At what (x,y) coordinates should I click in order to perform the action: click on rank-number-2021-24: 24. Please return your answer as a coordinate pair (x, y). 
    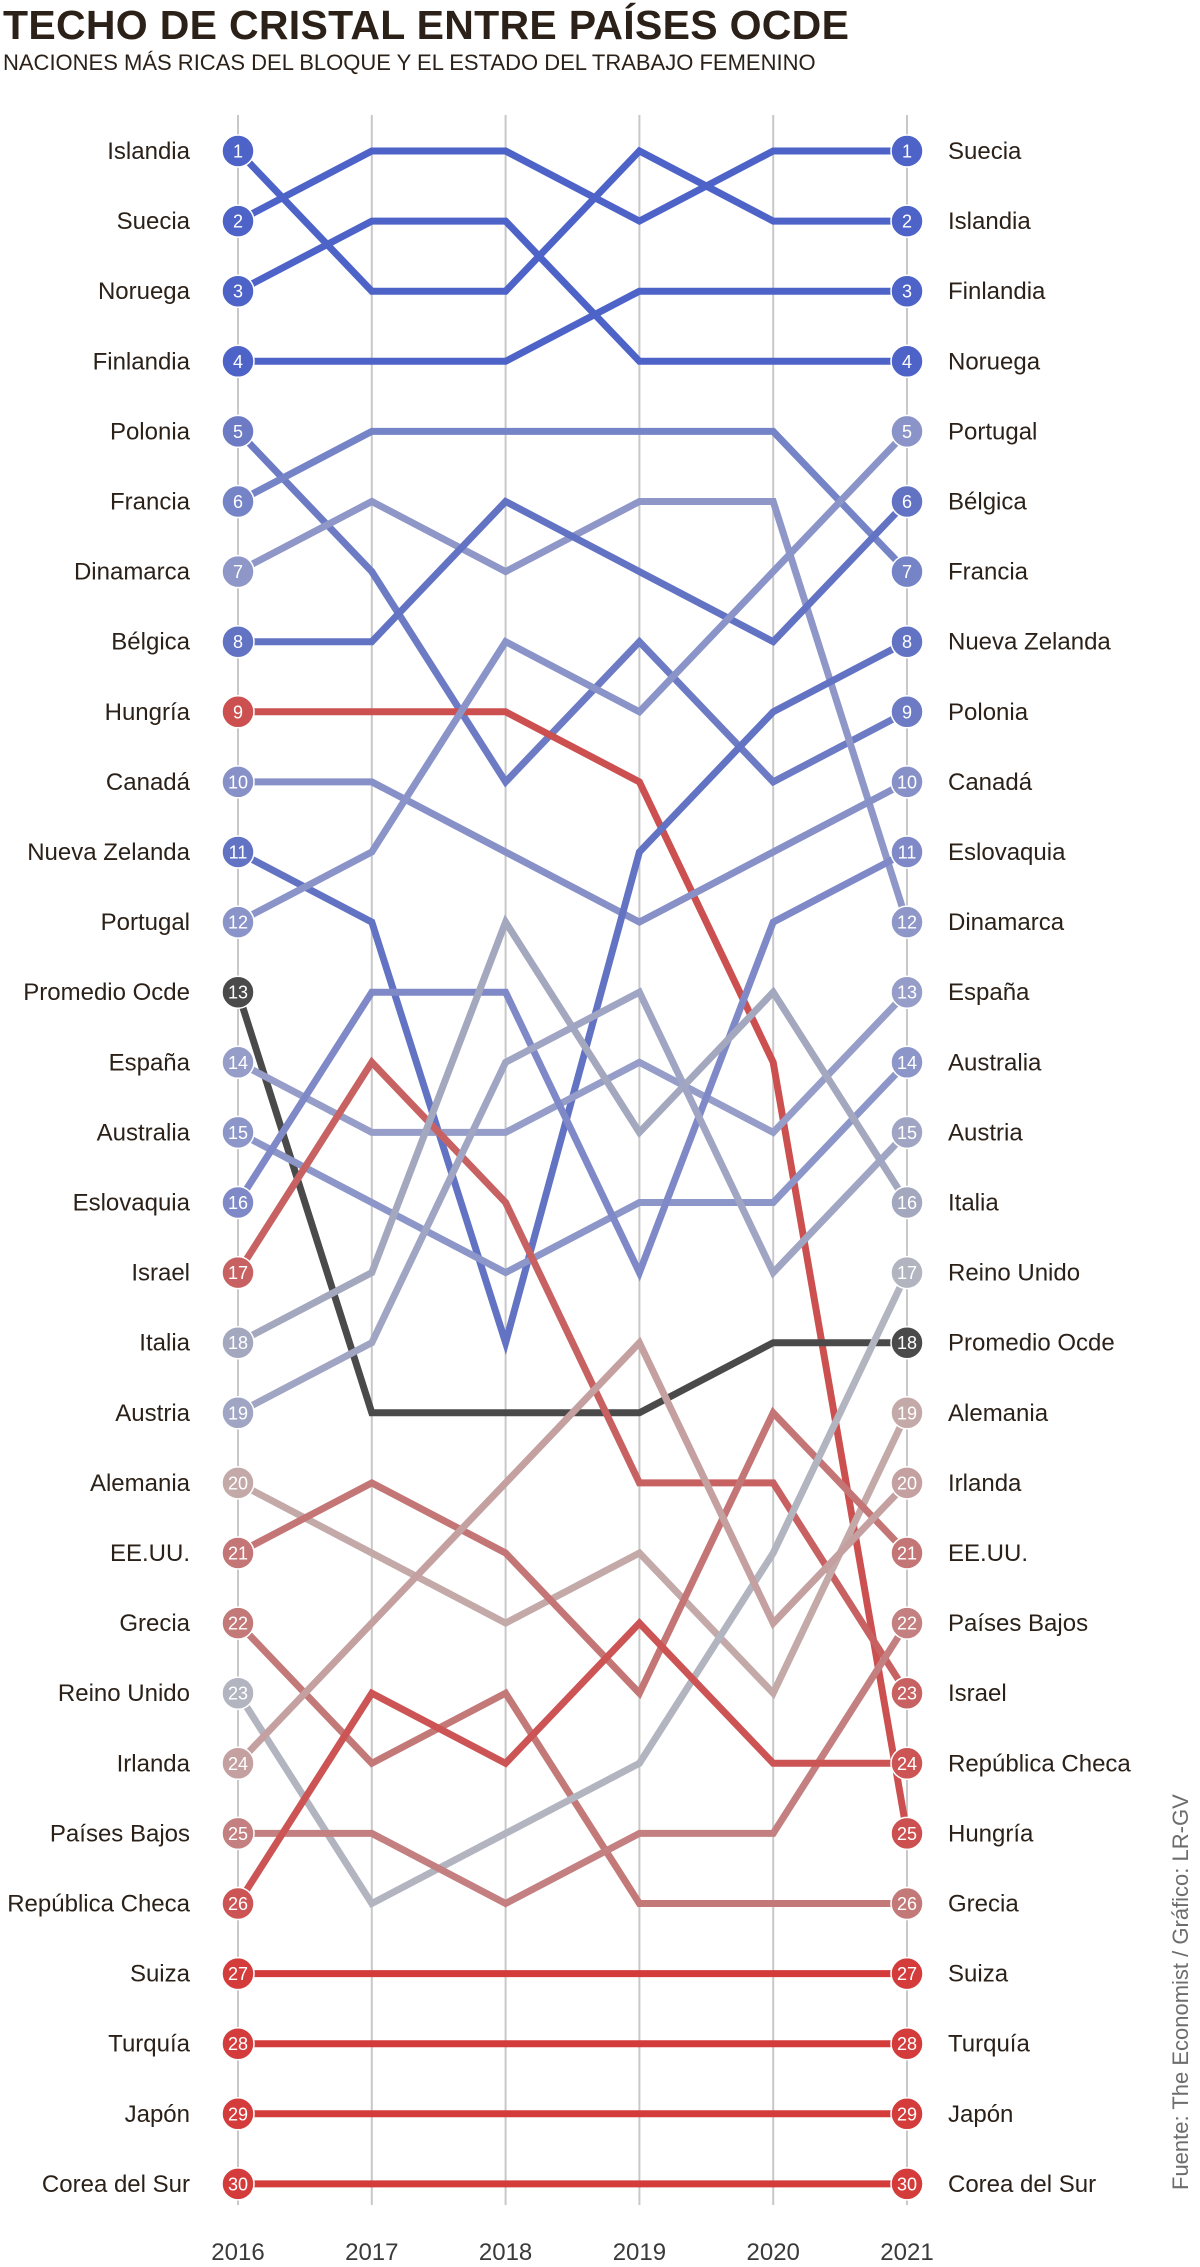
    Looking at the image, I should click on (907, 1764).